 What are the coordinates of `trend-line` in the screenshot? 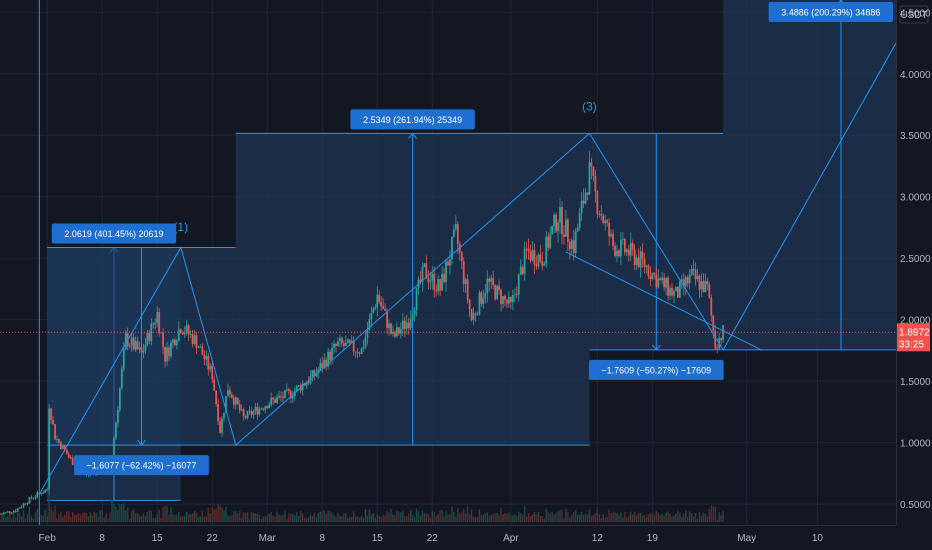 It's located at (664, 301).